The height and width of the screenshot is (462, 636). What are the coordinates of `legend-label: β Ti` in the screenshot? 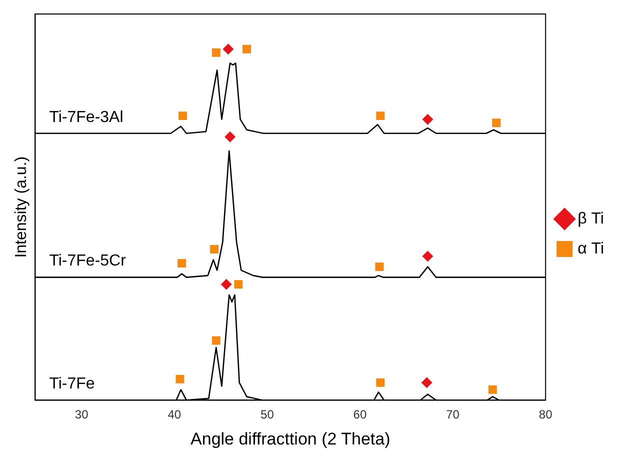 It's located at (591, 219).